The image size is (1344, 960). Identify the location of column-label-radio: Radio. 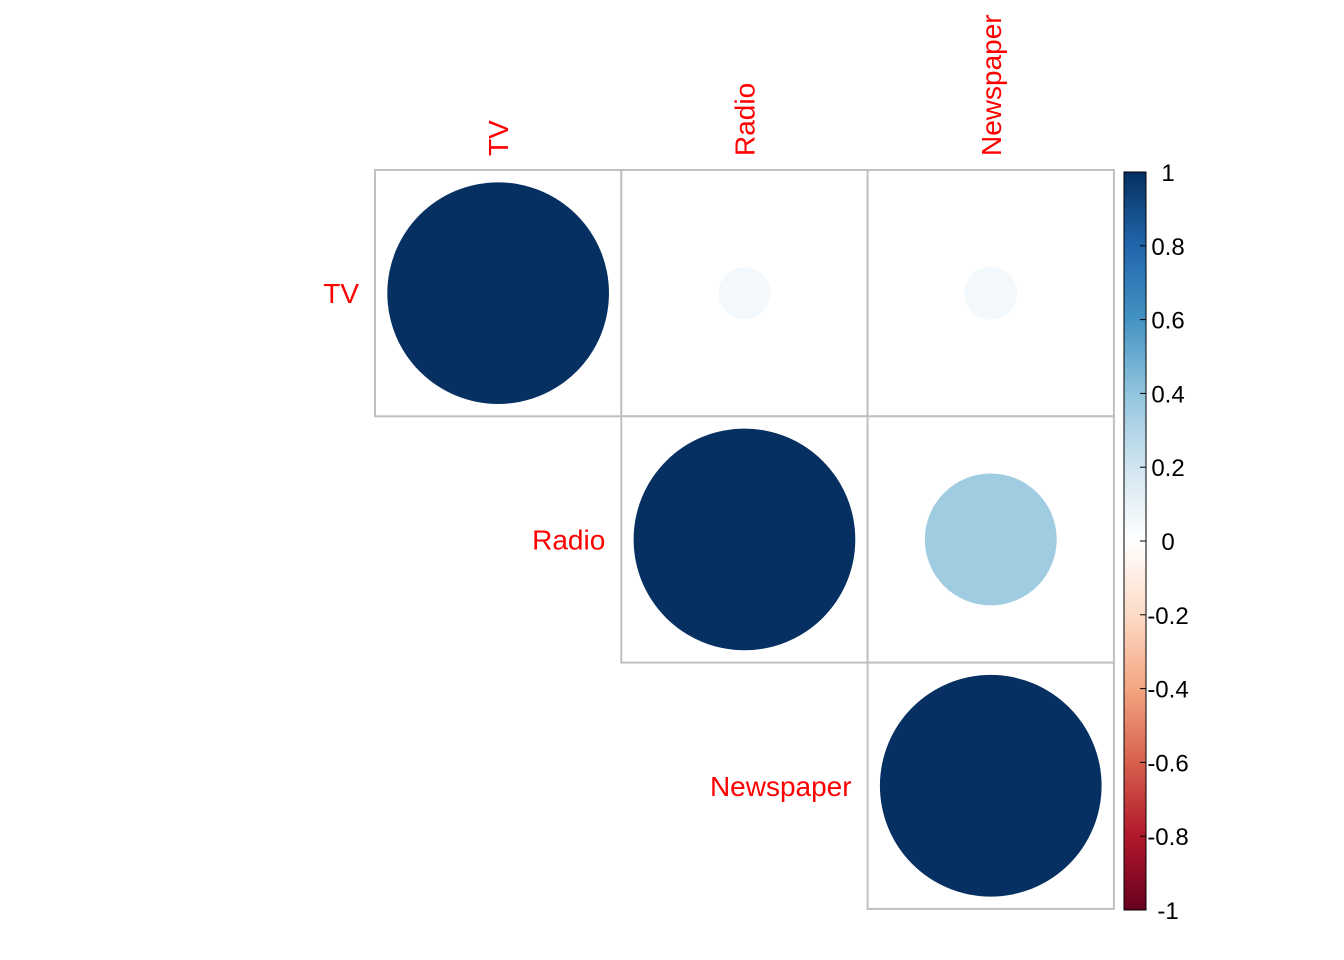
(744, 119).